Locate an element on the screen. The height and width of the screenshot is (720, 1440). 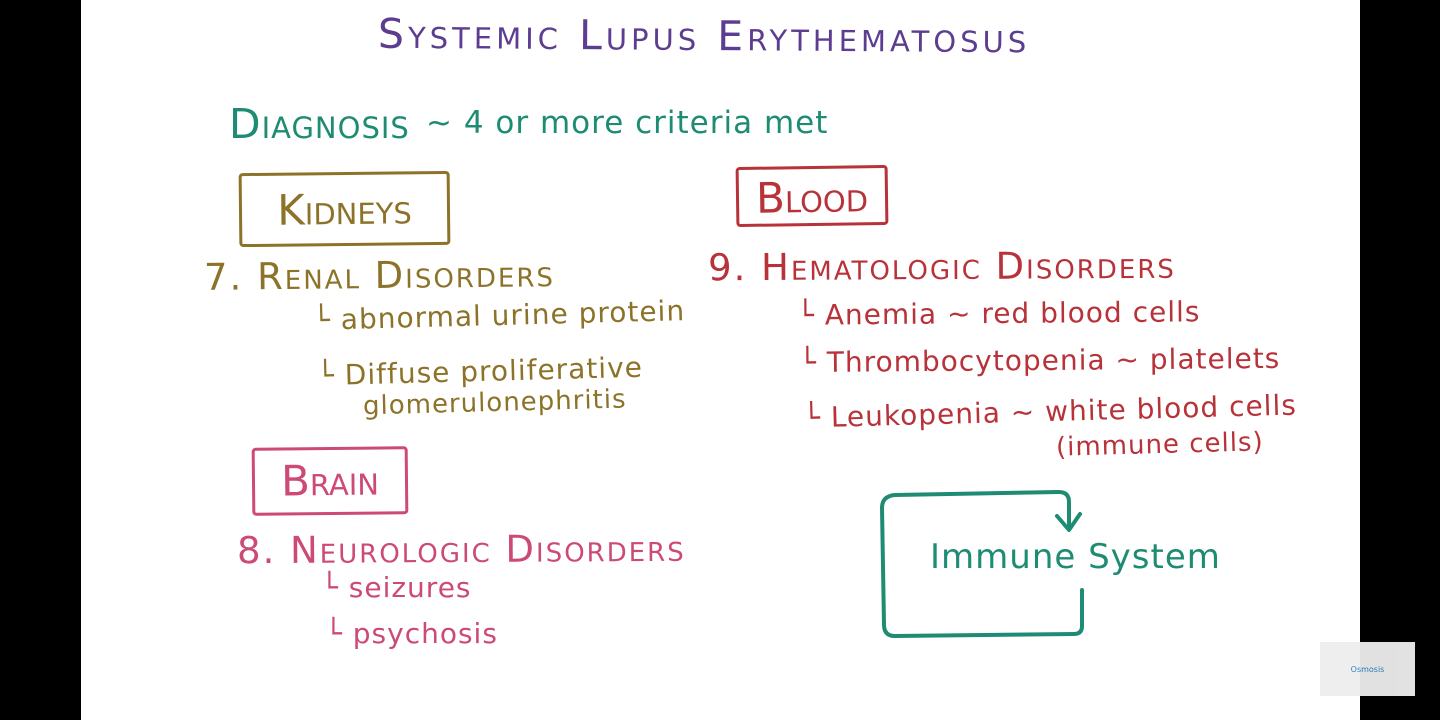
renal-disorders-heading: 7. Renal Disorders is located at coordinates (379, 275).